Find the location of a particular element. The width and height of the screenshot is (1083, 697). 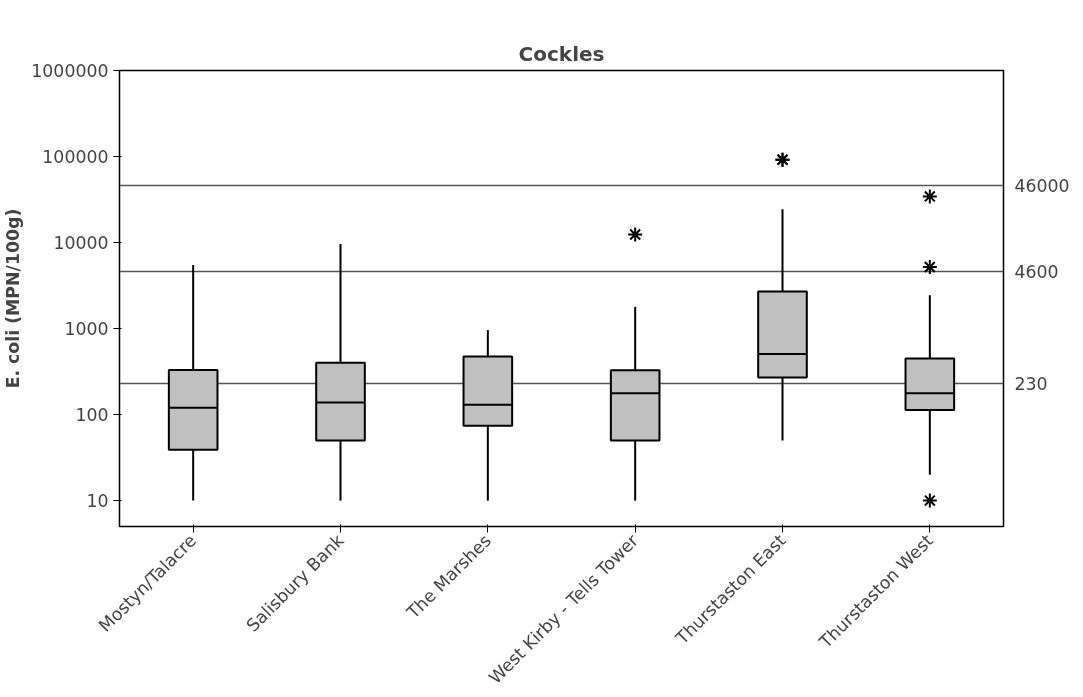

ref-line-label: 46000 is located at coordinates (1042, 186).